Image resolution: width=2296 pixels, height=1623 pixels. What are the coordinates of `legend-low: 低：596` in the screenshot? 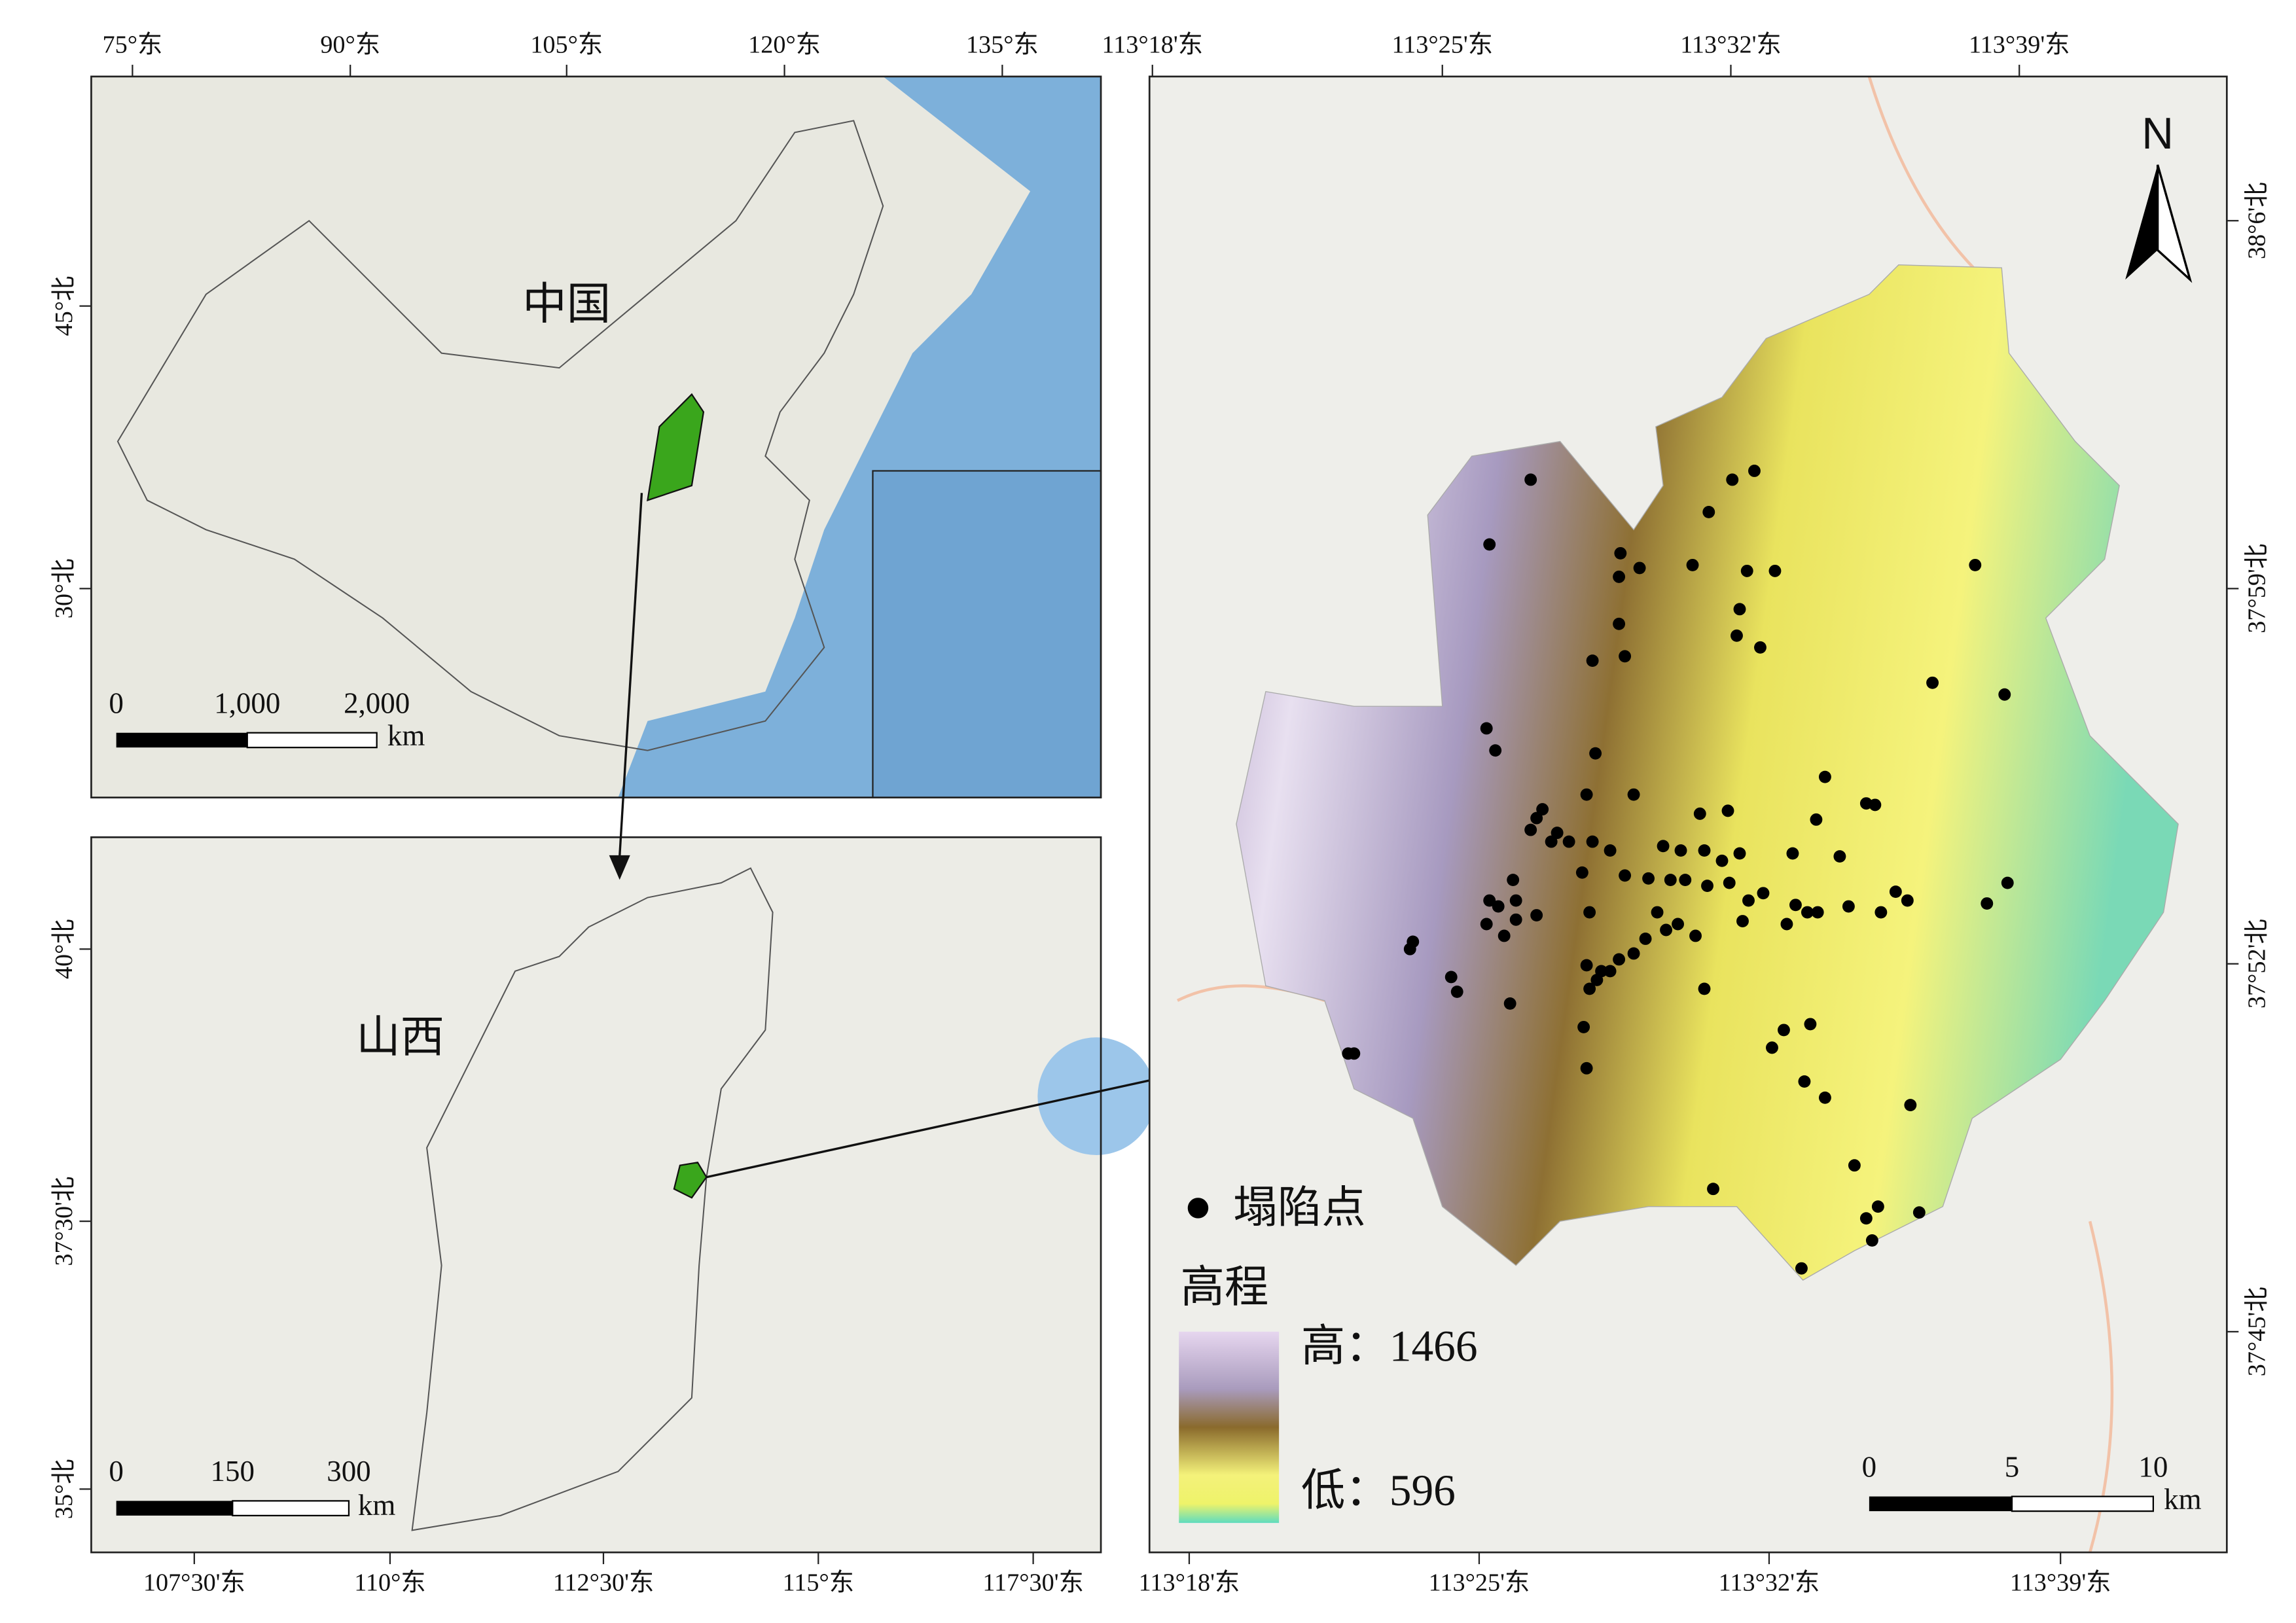 It's located at (1378, 1490).